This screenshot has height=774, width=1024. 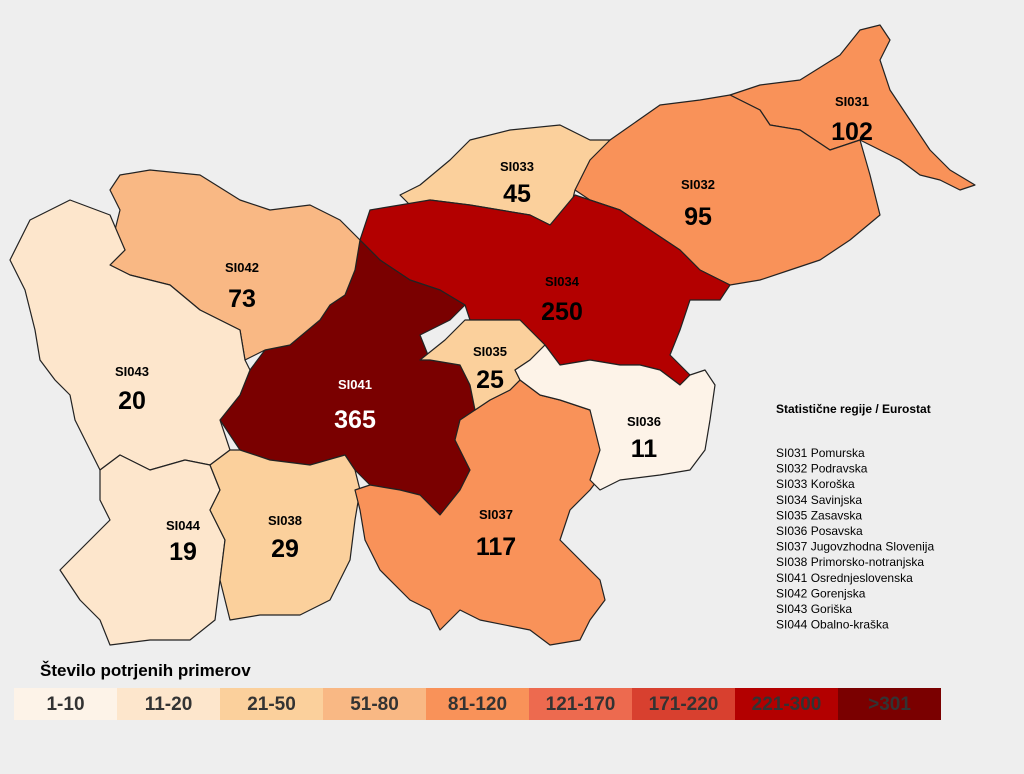 I want to click on legend-label: 21-50, so click(x=271, y=704).